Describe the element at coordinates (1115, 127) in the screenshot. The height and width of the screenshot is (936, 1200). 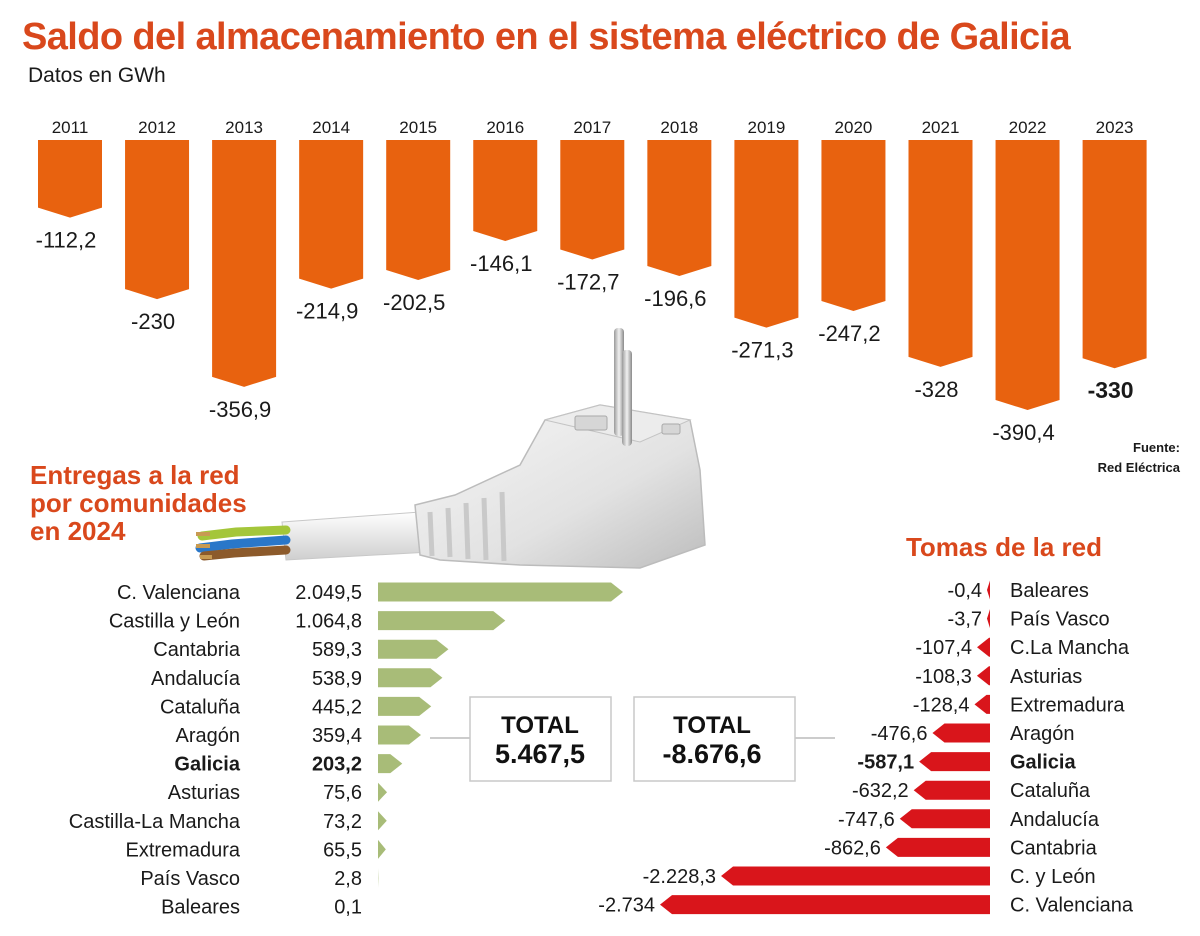
I see `year-label: 2023` at that location.